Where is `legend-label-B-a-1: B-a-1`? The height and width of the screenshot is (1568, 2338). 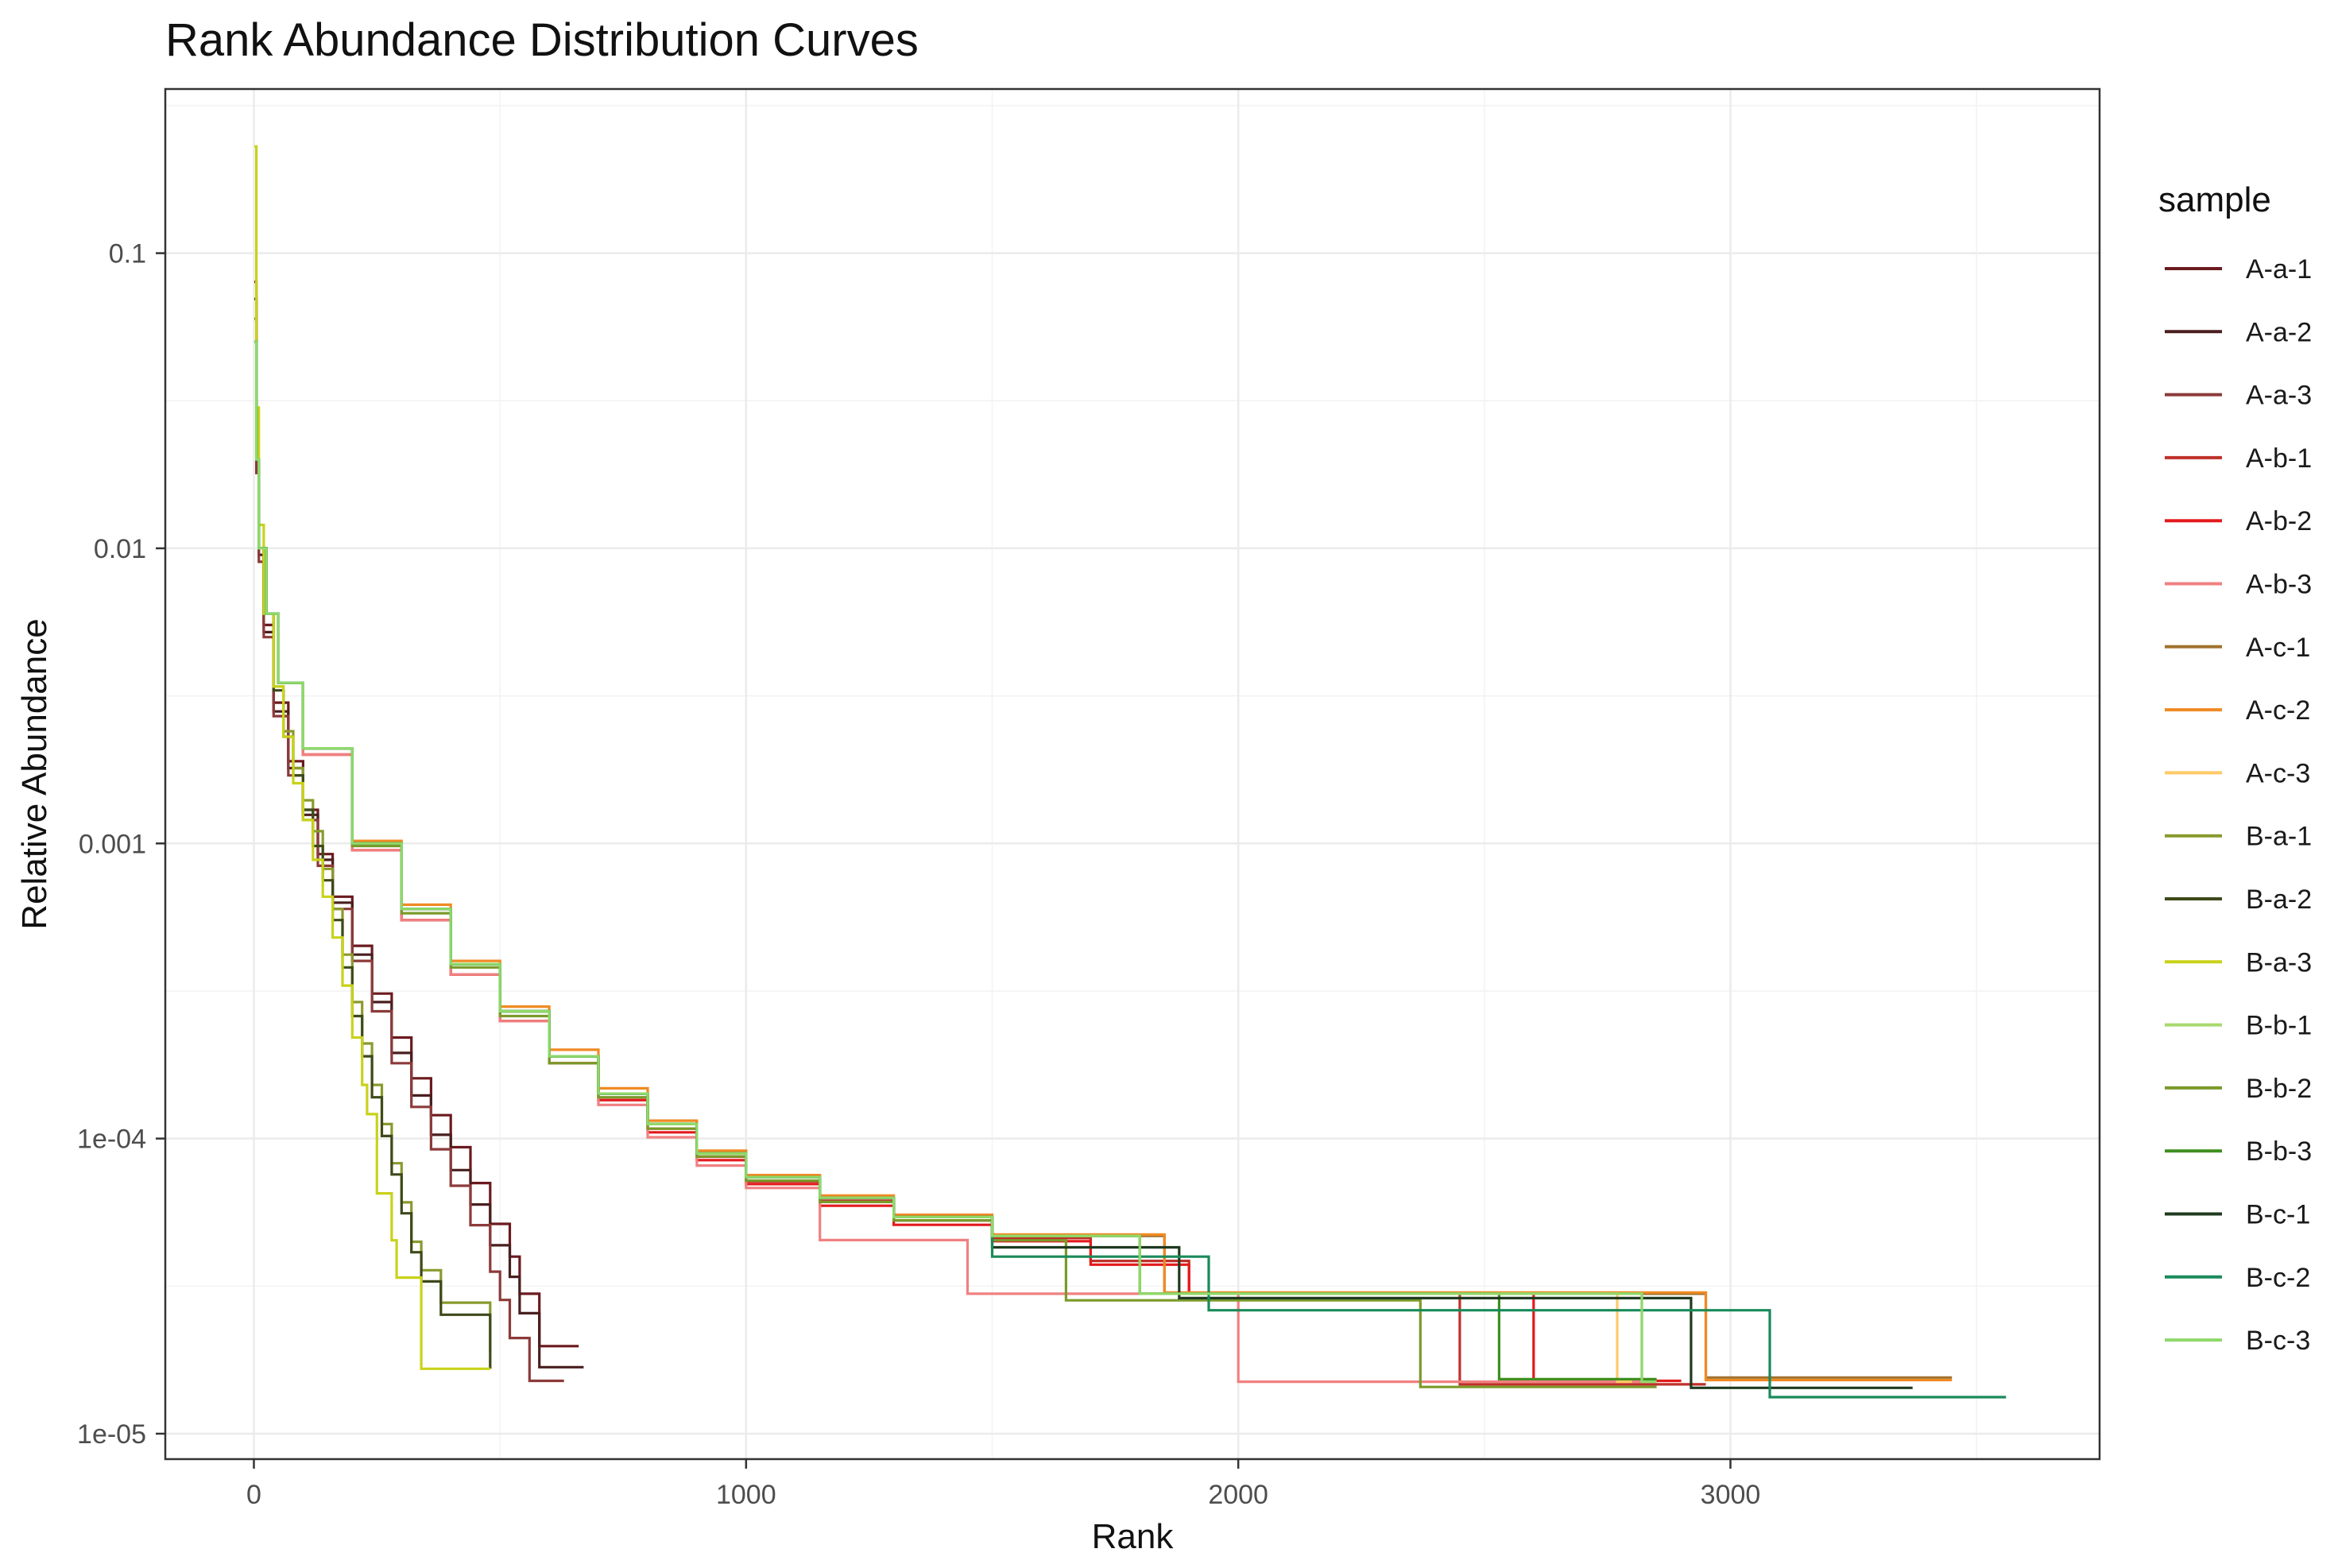 legend-label-B-a-1: B-a-1 is located at coordinates (2279, 837).